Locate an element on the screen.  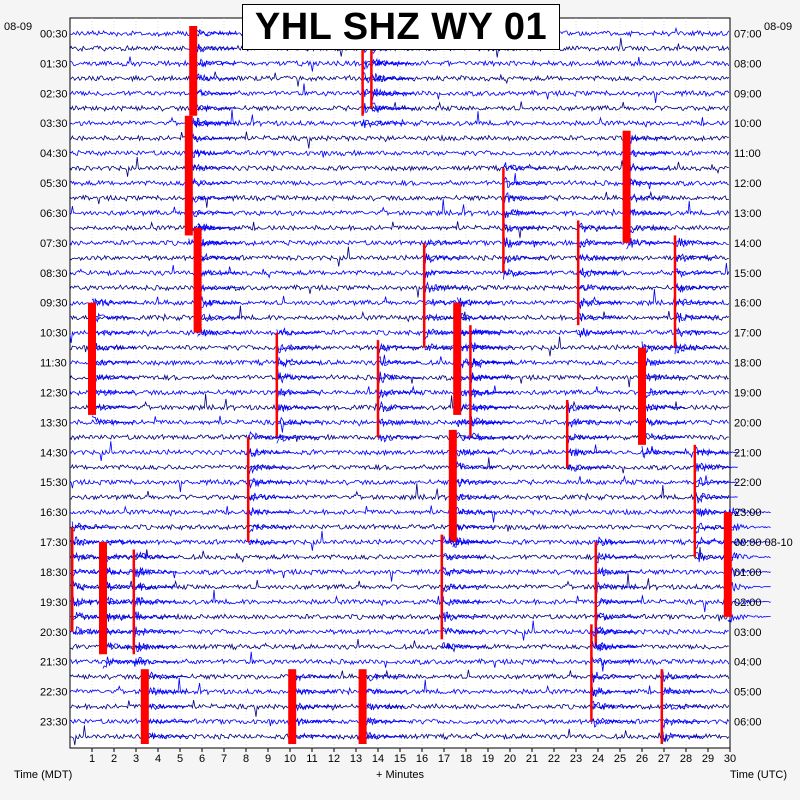
left-hour-label: 17:30 is located at coordinates (54, 543).